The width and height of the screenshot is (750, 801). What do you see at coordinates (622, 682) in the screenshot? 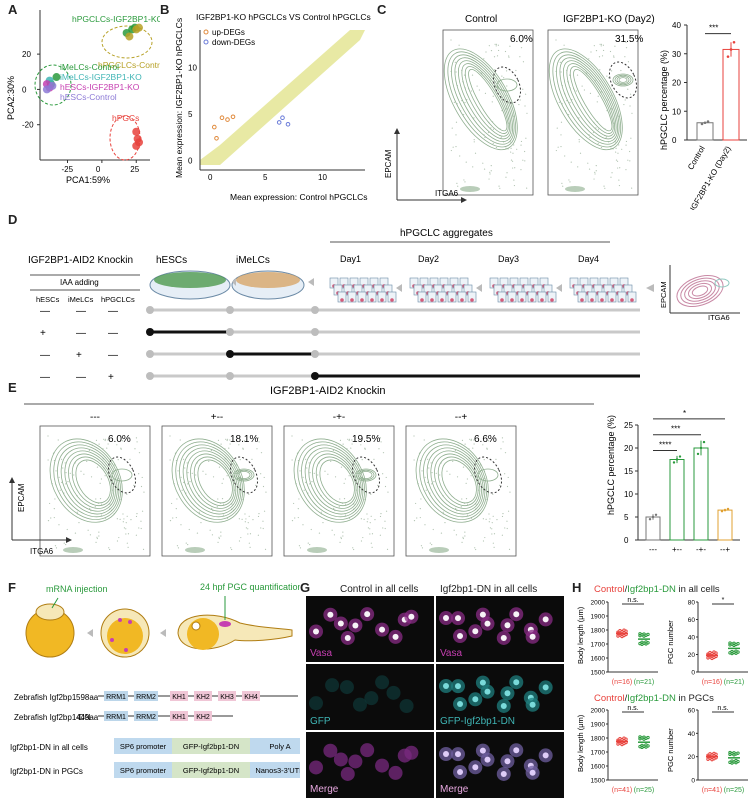
I see `h-len1-n: (n=16)` at bounding box center [622, 682].